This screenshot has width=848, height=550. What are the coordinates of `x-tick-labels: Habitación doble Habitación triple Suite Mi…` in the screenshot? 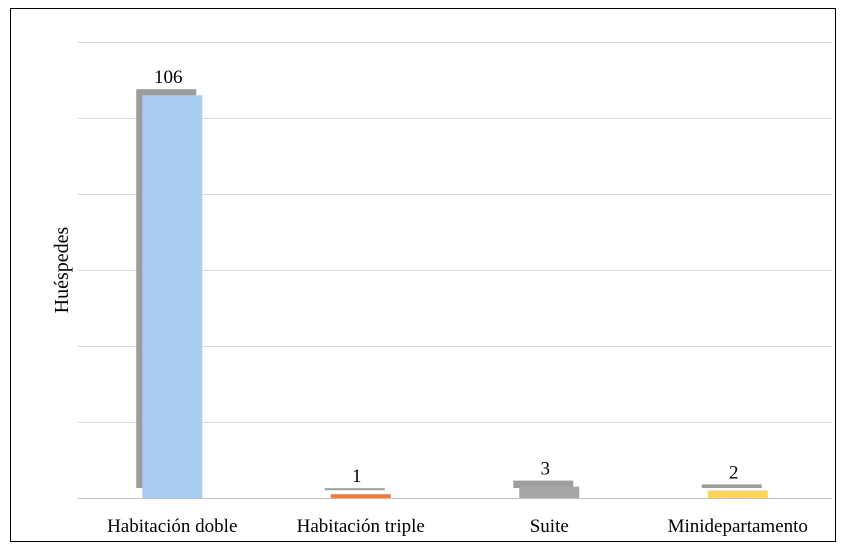 It's located at (457, 526).